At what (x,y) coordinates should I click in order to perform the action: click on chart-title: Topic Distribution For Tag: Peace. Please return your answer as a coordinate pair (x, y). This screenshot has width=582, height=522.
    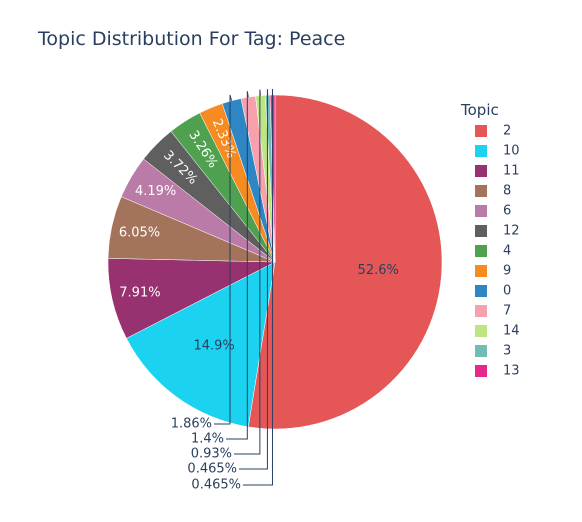
    Looking at the image, I should click on (191, 39).